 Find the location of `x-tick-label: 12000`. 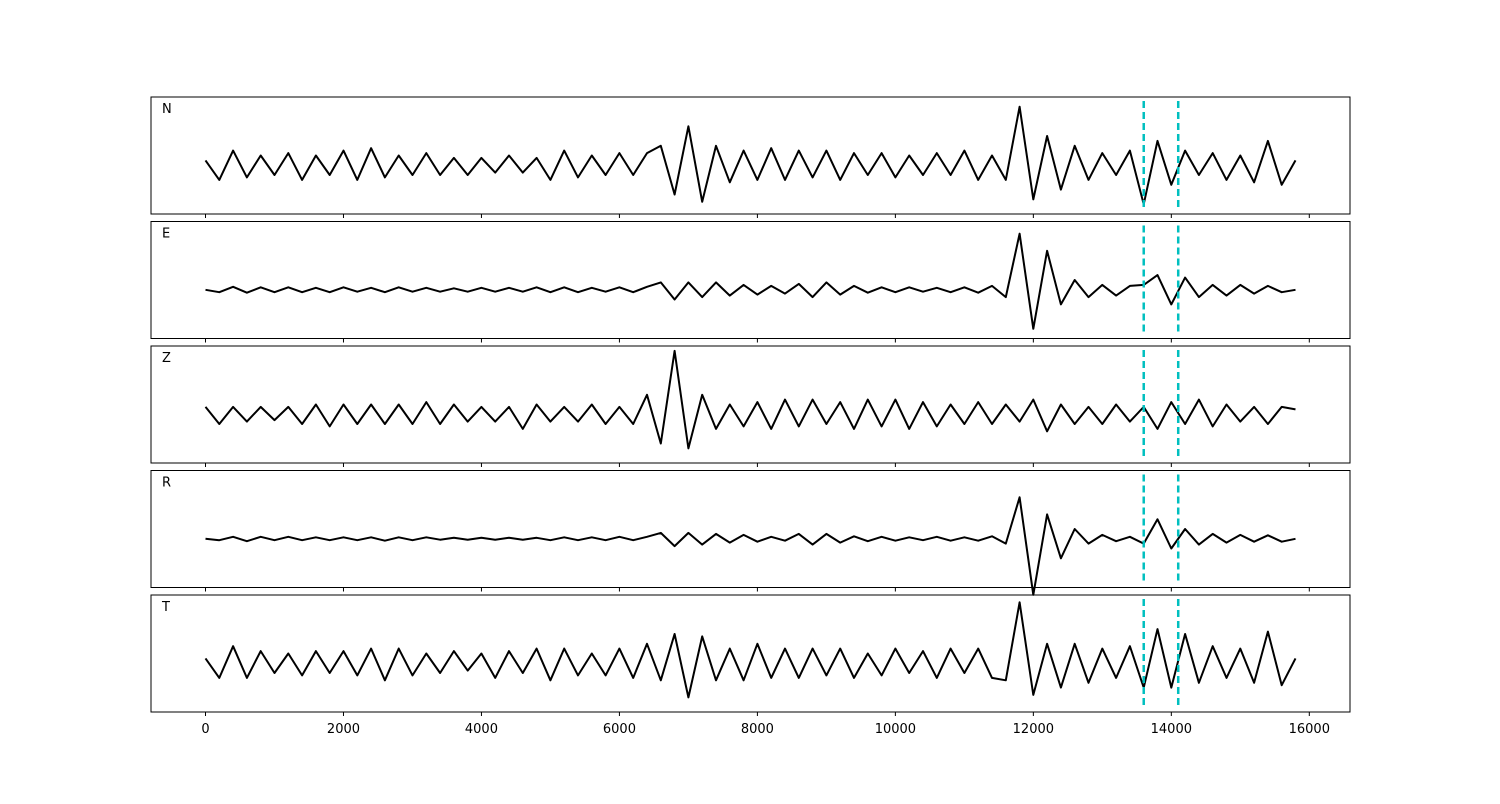

x-tick-label: 12000 is located at coordinates (1033, 729).